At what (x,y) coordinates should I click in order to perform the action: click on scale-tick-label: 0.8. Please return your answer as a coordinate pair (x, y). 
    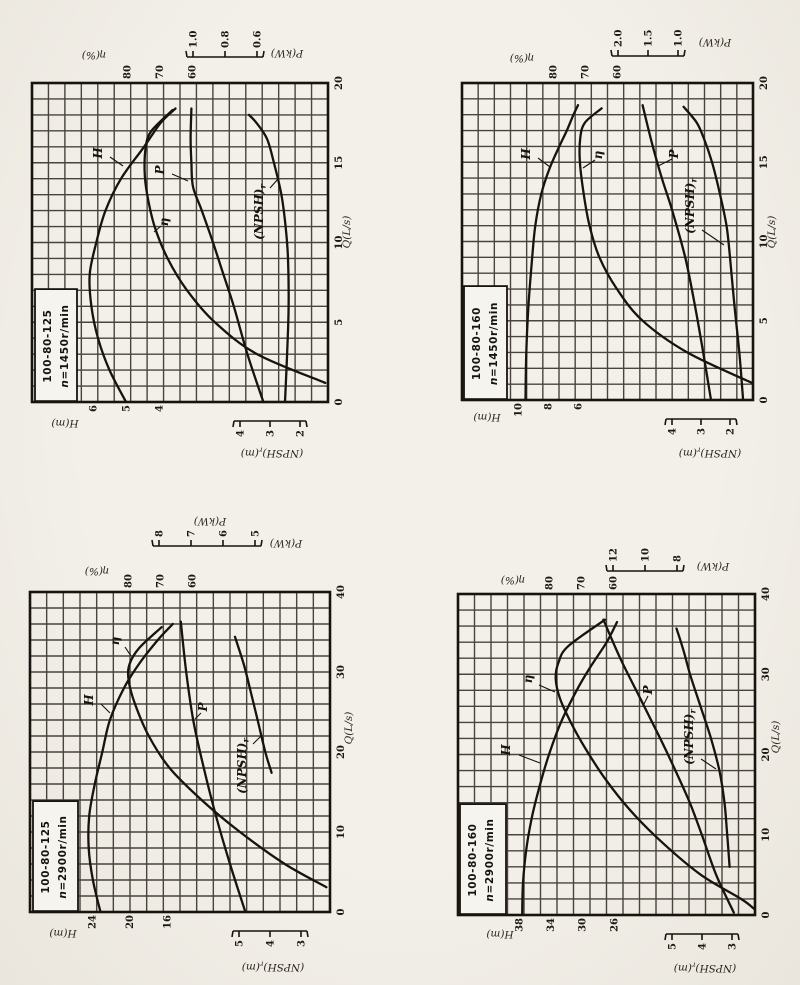
    Looking at the image, I should click on (226, 39).